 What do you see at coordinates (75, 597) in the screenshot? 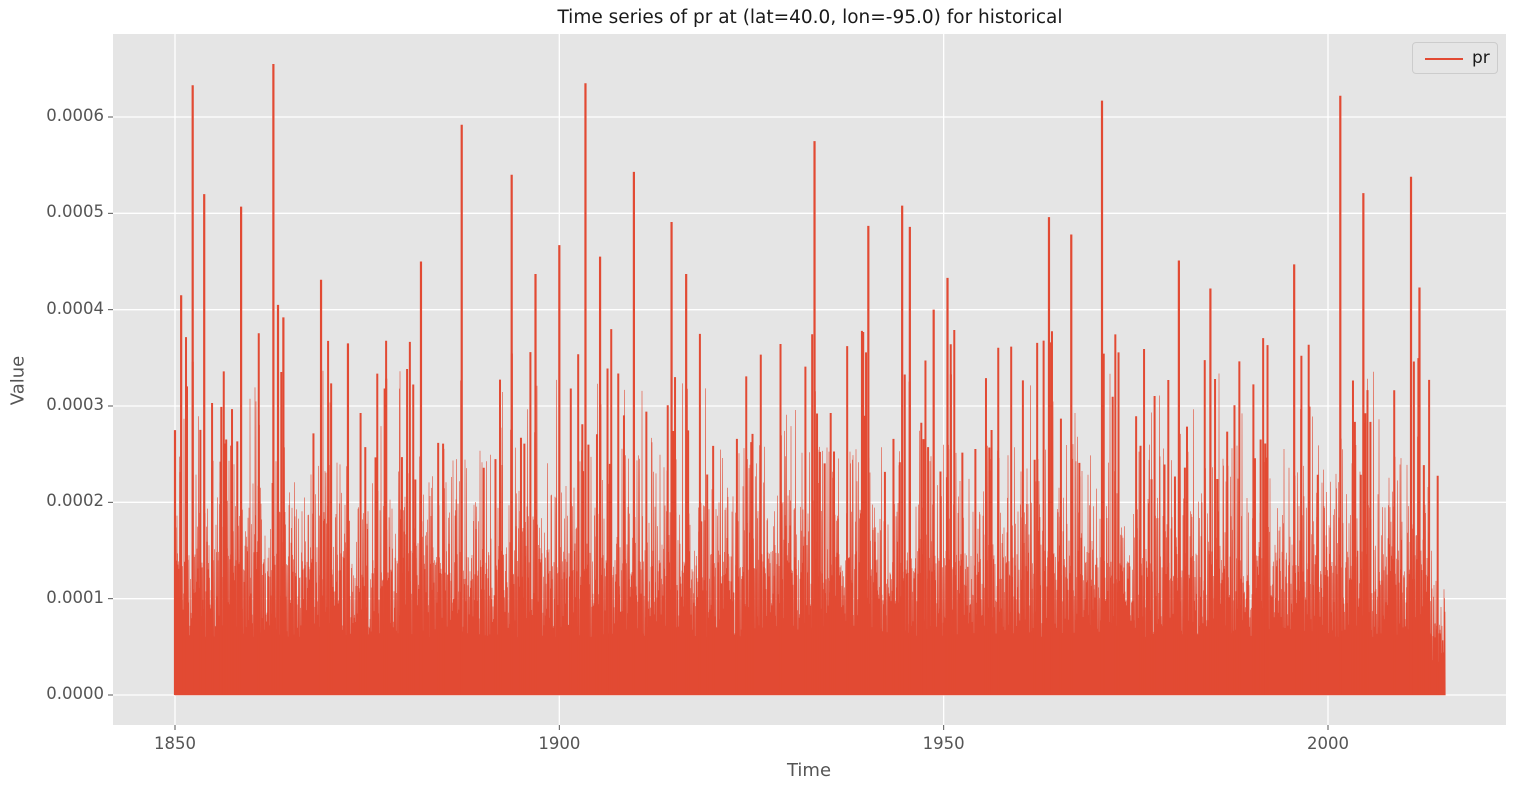
I see `y-tick-label: 0.0001` at bounding box center [75, 597].